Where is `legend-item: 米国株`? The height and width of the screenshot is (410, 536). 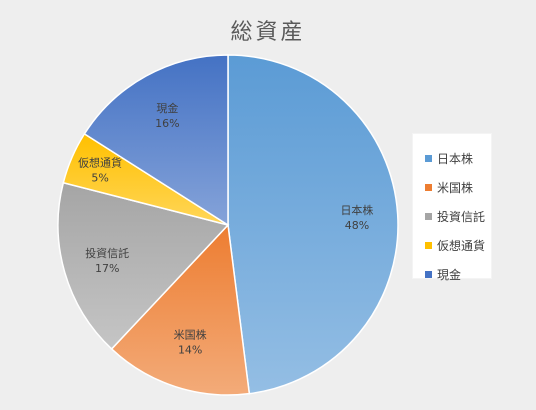
legend-item: 米国株 is located at coordinates (452, 187).